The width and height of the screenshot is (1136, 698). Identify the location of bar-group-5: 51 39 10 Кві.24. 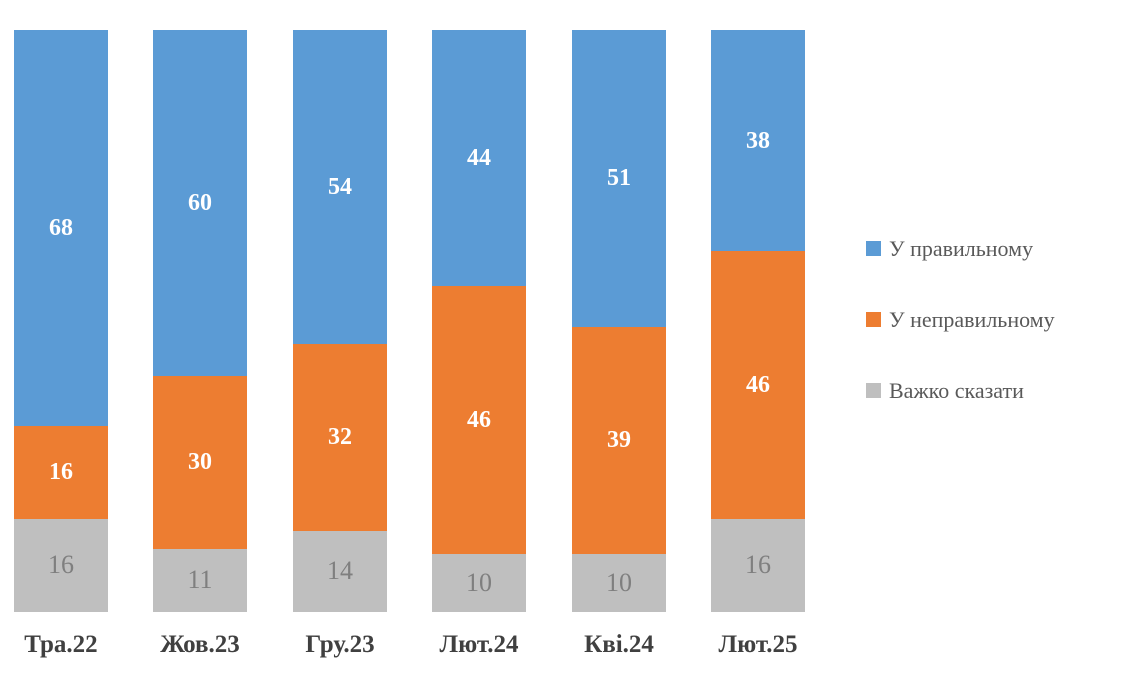
(619, 344).